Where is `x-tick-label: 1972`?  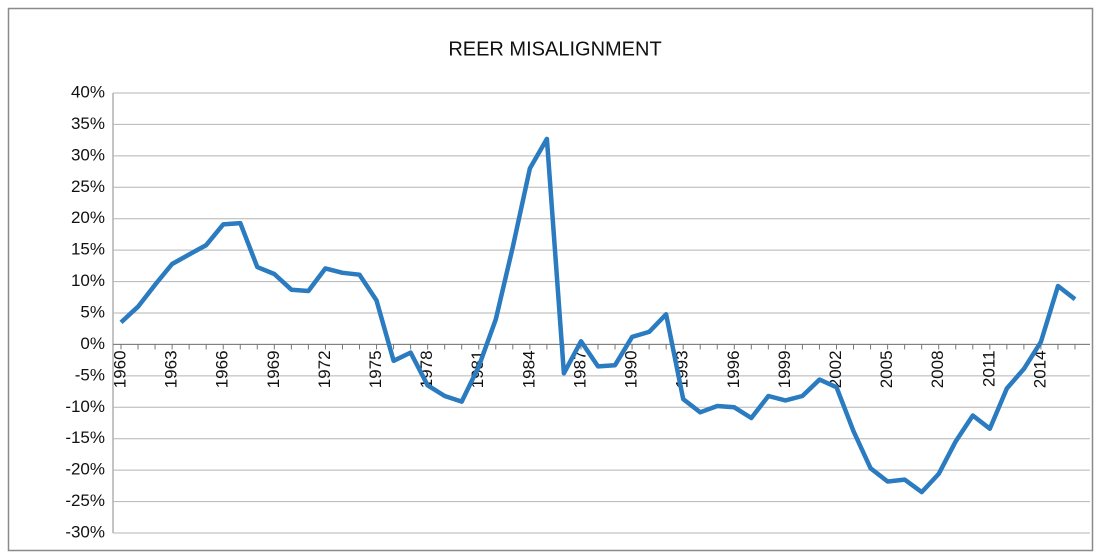 x-tick-label: 1972 is located at coordinates (324, 369).